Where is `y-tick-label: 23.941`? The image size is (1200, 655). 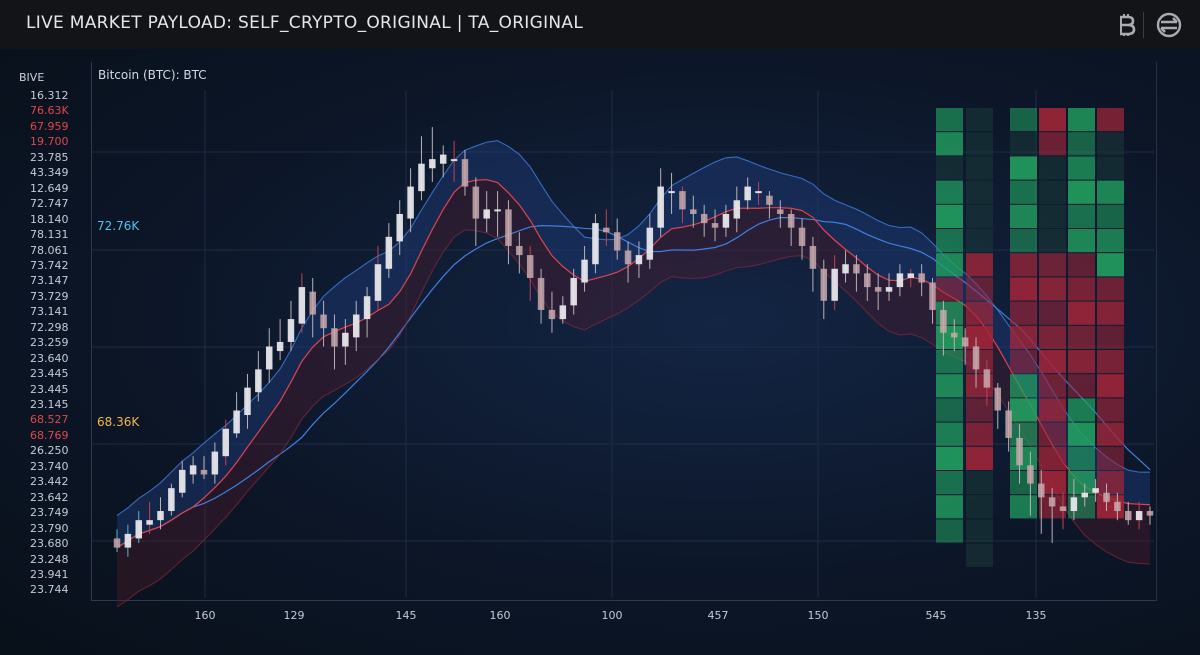
y-tick-label: 23.941 is located at coordinates (49, 574).